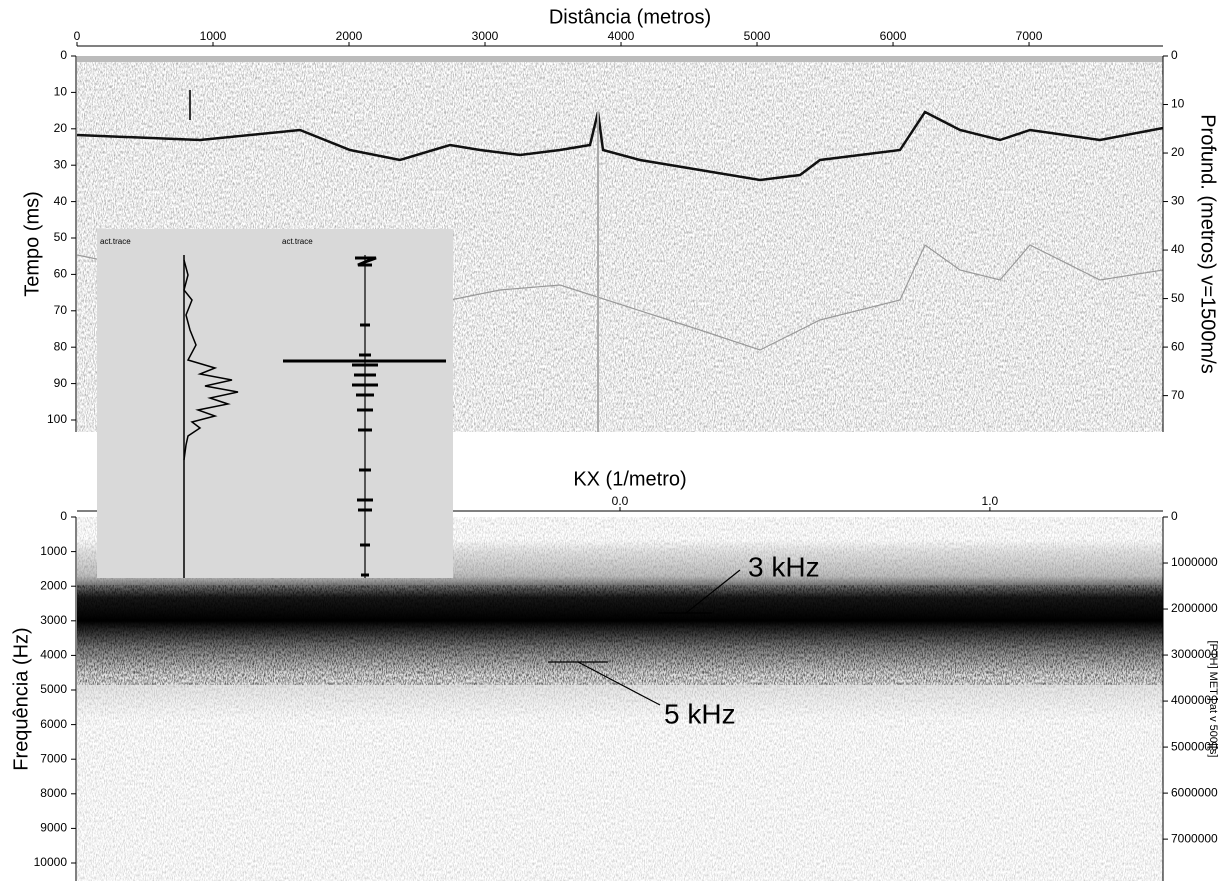 This screenshot has height=886, width=1230. Describe the element at coordinates (61, 128) in the screenshot. I see `y-tick-label: 20` at that location.